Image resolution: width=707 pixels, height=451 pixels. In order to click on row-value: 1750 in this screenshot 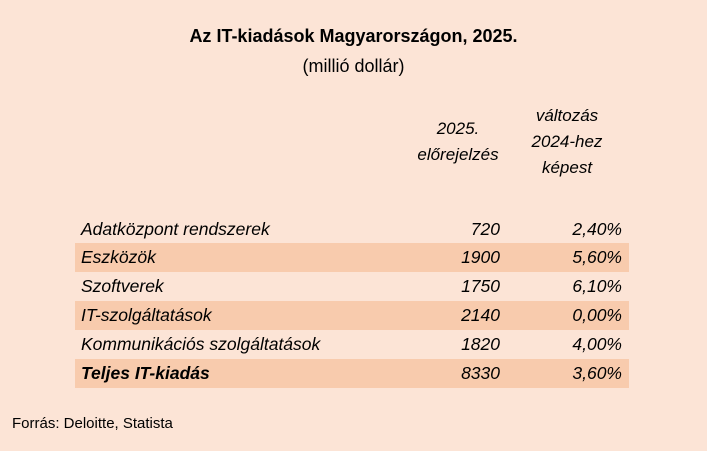, I will do `click(480, 286)`.